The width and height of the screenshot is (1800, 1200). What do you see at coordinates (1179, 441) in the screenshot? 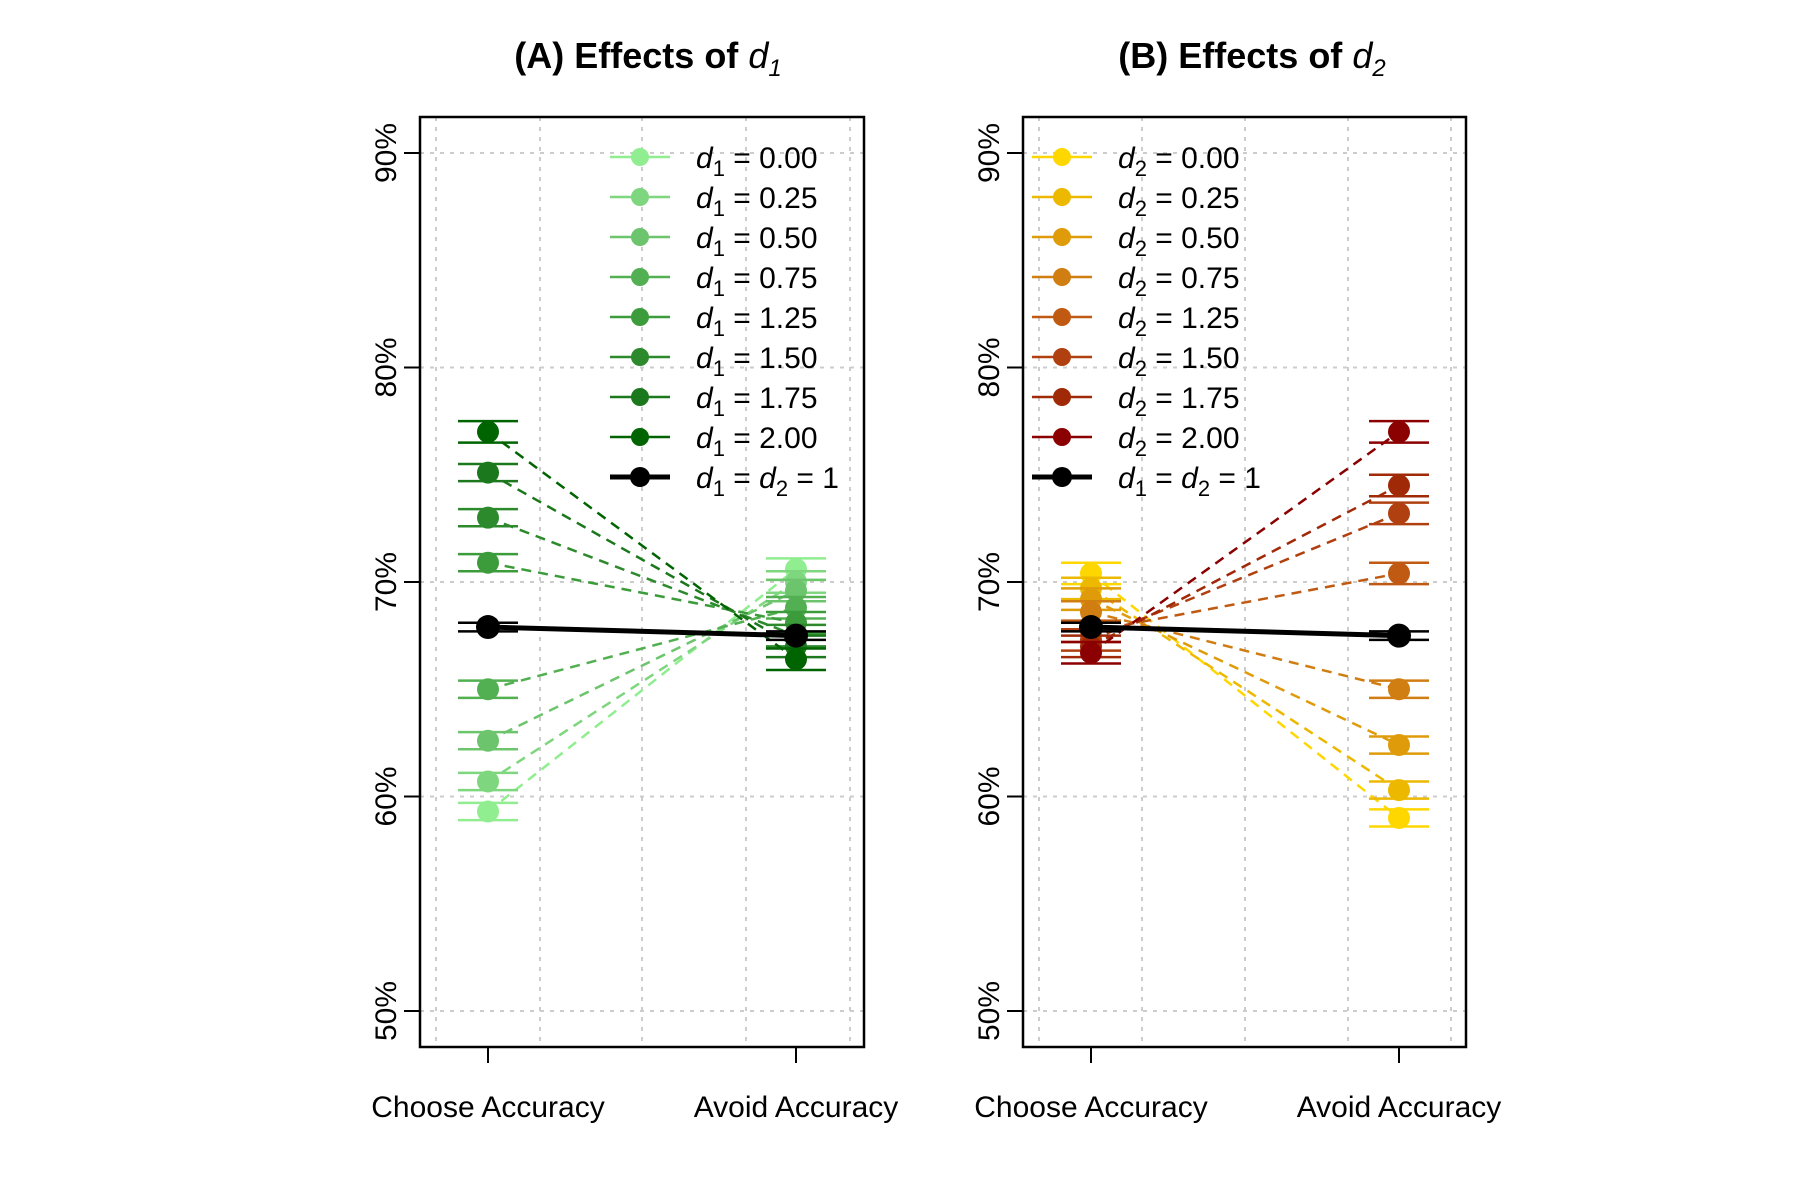
I see `legend-label: d2 = 2.00` at bounding box center [1179, 441].